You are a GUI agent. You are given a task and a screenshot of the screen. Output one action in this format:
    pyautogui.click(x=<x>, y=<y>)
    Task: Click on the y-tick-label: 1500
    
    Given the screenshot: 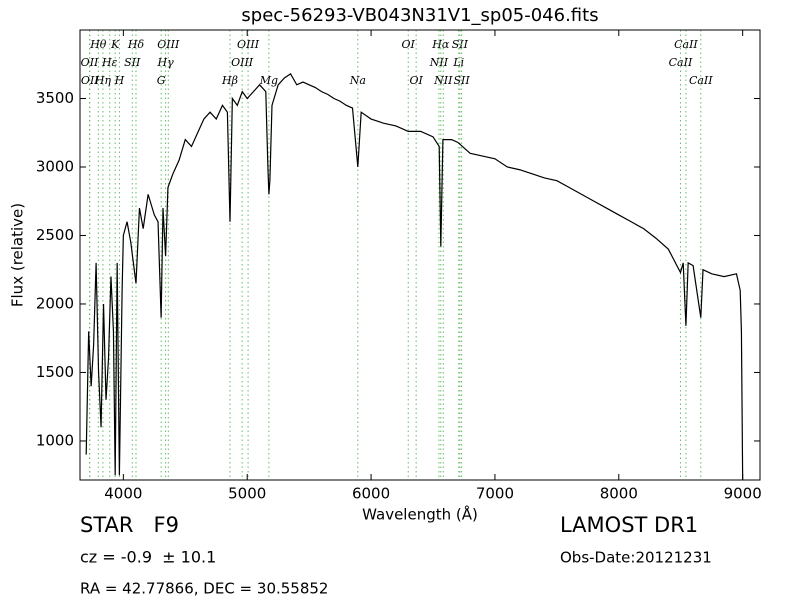 What is the action you would take?
    pyautogui.click(x=55, y=372)
    